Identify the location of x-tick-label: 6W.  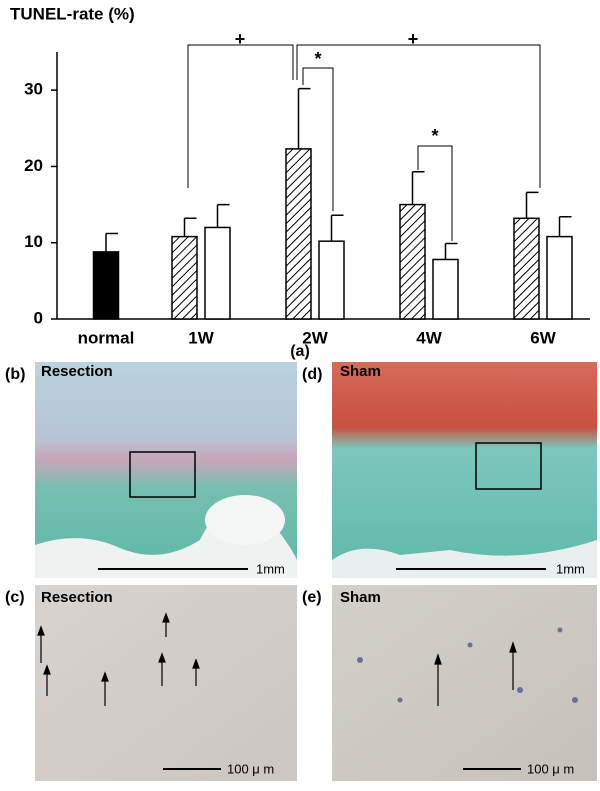
(543, 337).